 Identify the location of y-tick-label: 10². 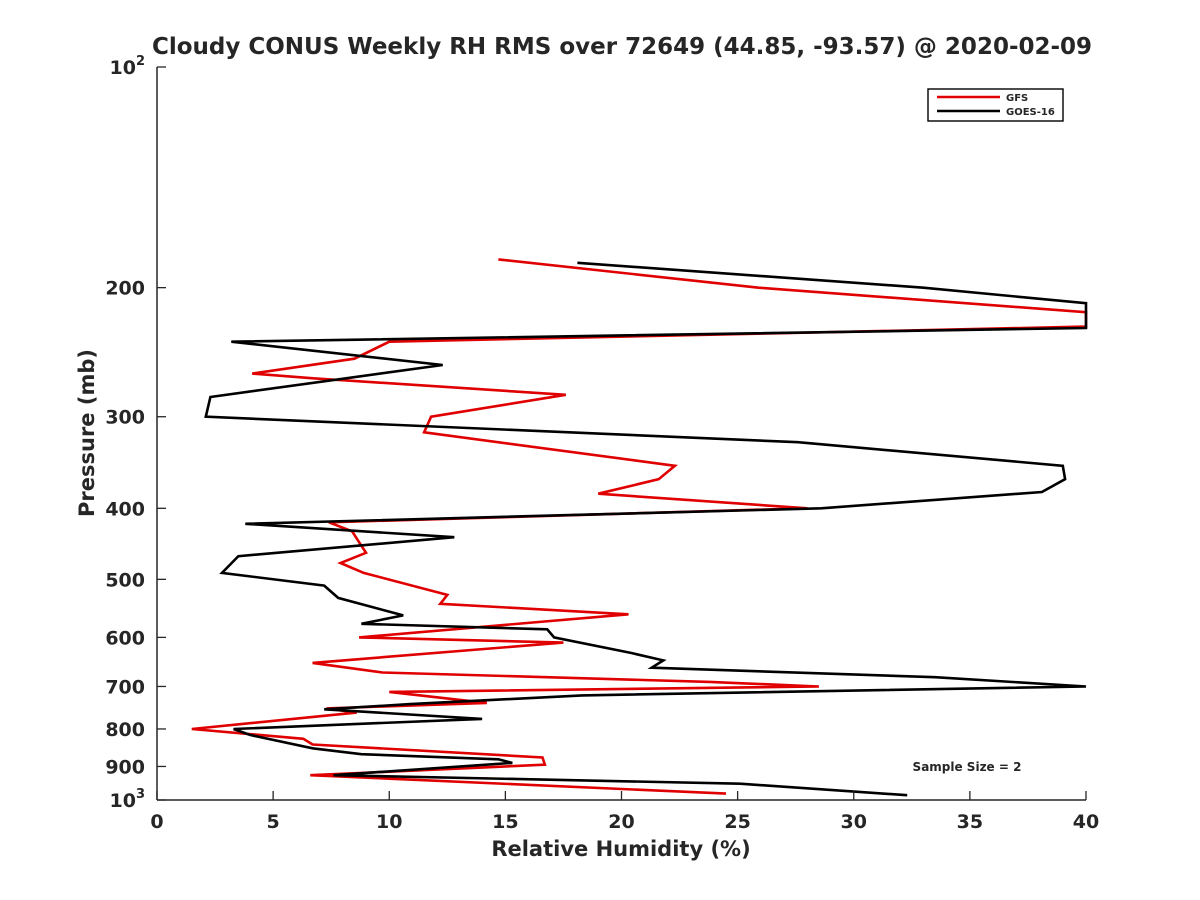
(128, 66).